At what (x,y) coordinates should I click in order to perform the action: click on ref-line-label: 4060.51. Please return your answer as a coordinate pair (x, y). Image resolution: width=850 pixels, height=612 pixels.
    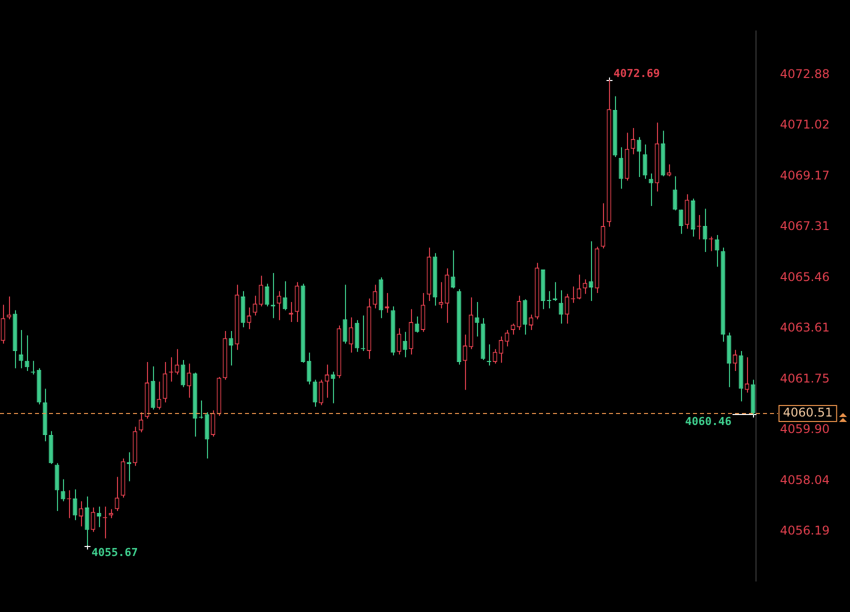
    Looking at the image, I should click on (808, 413).